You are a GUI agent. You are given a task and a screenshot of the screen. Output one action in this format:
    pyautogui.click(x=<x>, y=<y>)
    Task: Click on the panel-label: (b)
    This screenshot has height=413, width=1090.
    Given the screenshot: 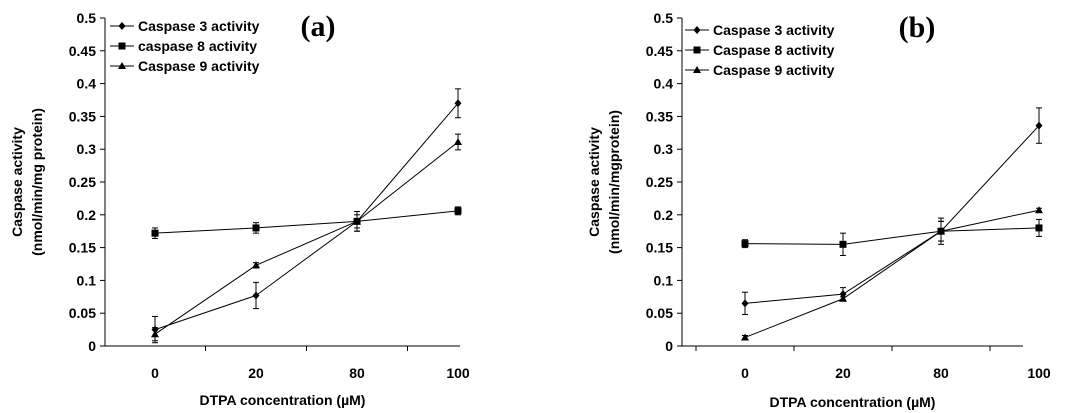 What is the action you would take?
    pyautogui.click(x=917, y=27)
    